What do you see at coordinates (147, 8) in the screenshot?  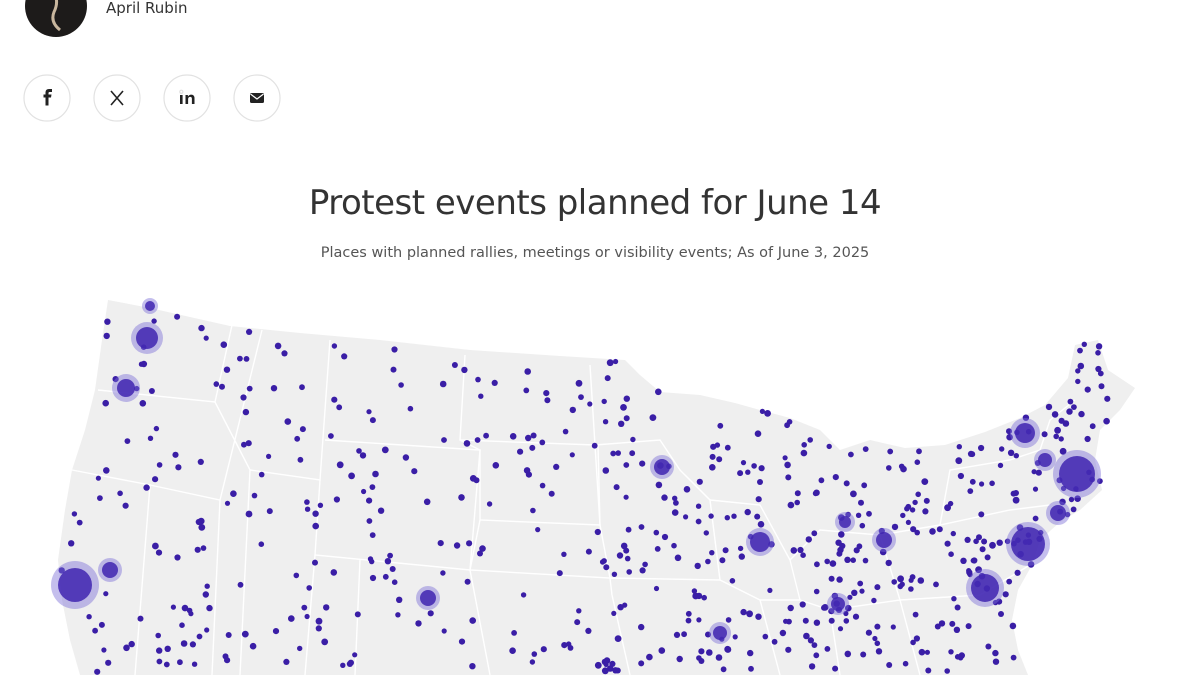 I see `author-name: April Rubin` at bounding box center [147, 8].